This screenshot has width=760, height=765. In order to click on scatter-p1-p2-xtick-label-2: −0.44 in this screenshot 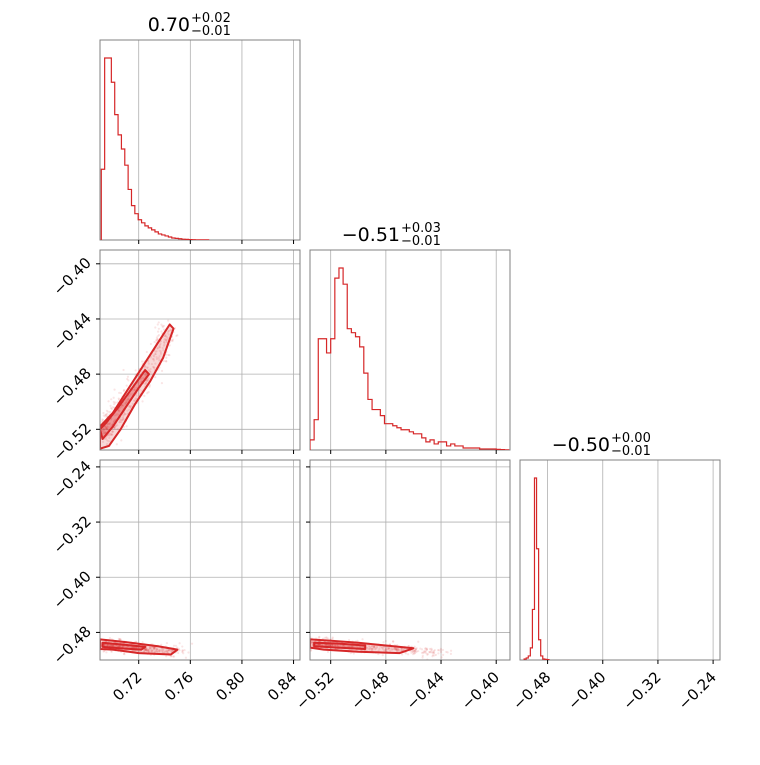, I will do `click(425, 690)`.